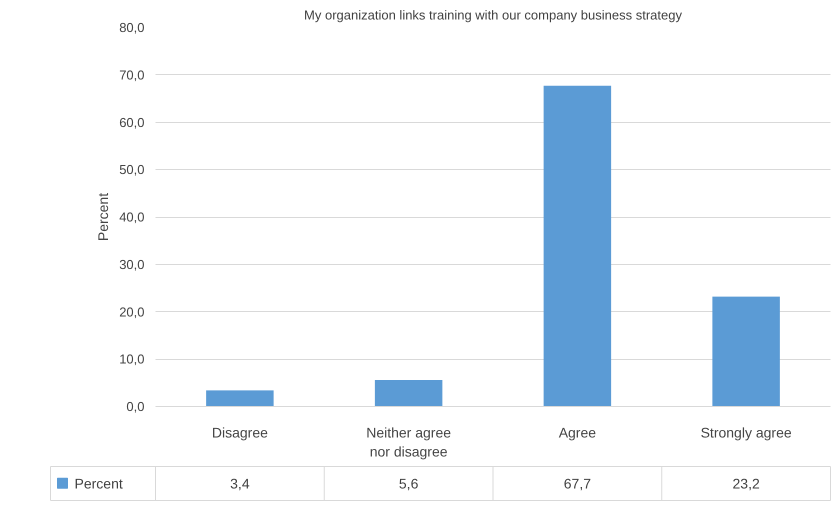  I want to click on y-tick-label: 80,0, so click(132, 27).